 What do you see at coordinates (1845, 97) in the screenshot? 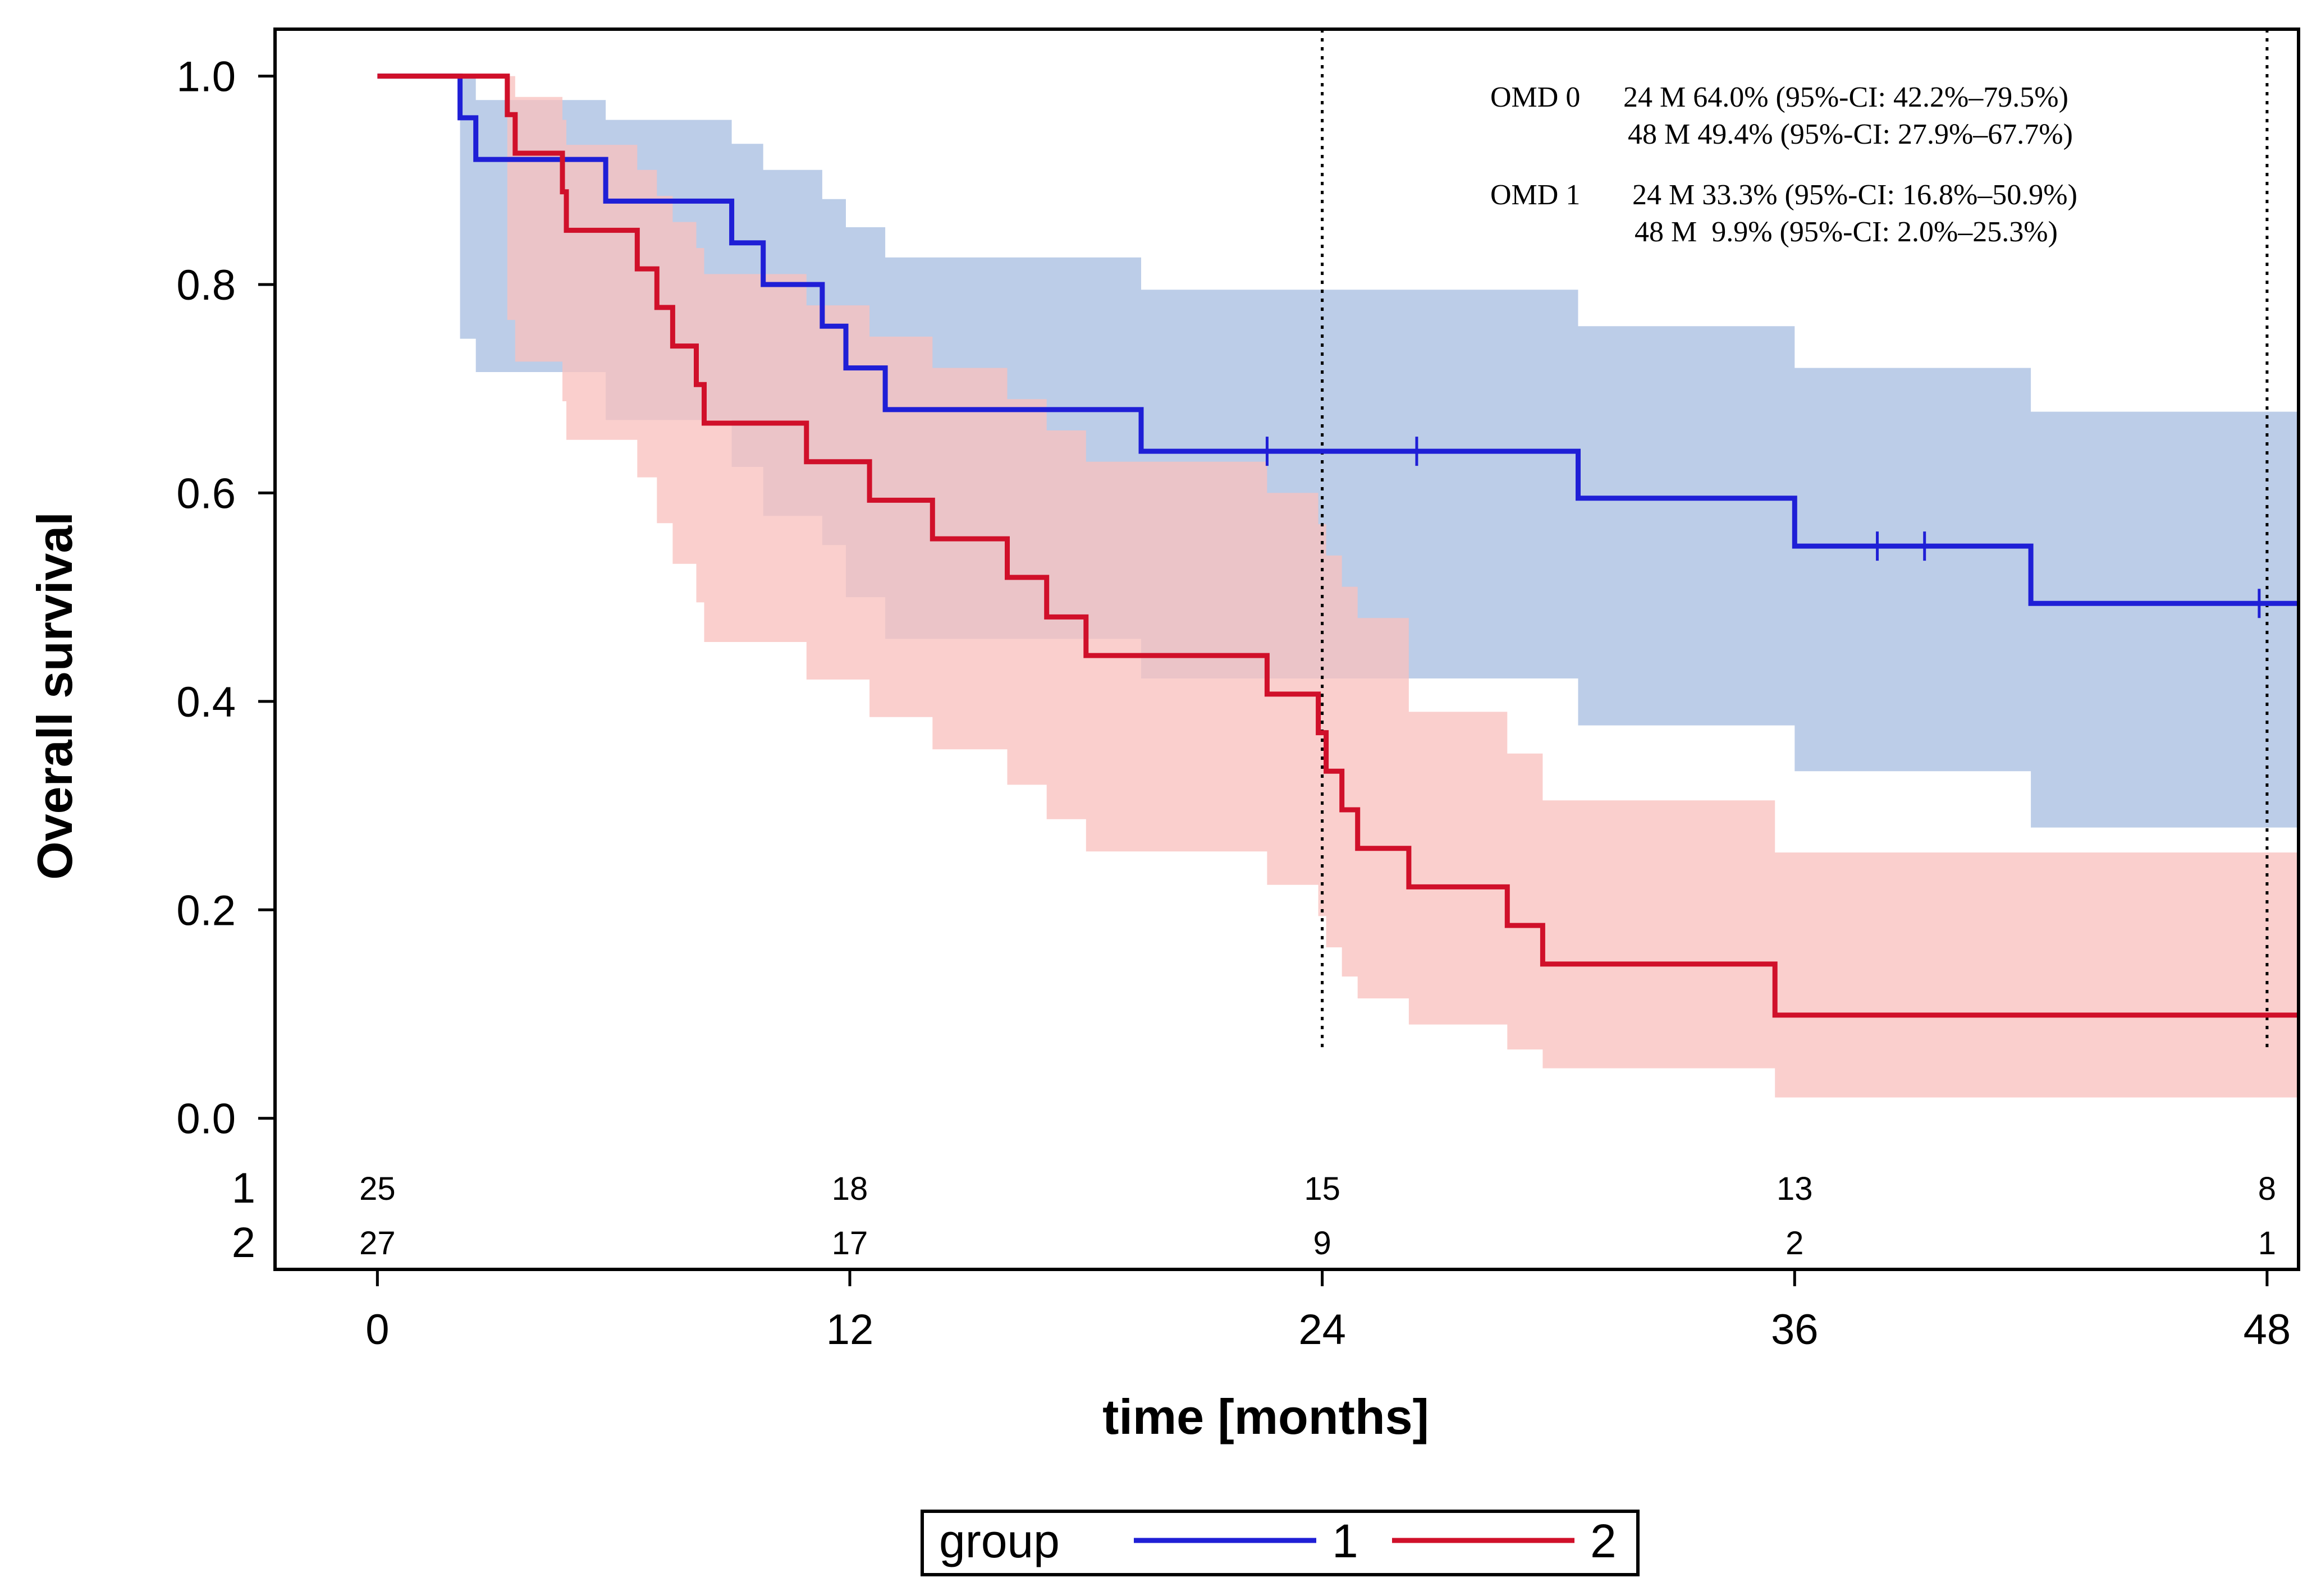
I see `annotation-omd0-24m: 24 M 64.0% (95%-CI: 42.2%–79.5%)` at bounding box center [1845, 97].